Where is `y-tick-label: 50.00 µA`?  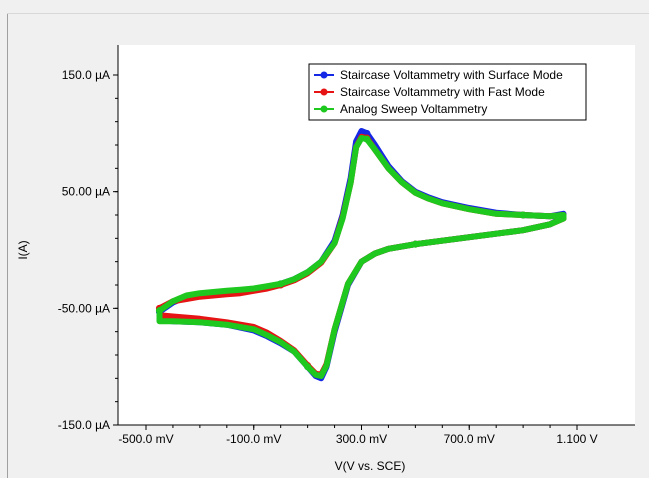
y-tick-label: 50.00 µA is located at coordinates (86, 192).